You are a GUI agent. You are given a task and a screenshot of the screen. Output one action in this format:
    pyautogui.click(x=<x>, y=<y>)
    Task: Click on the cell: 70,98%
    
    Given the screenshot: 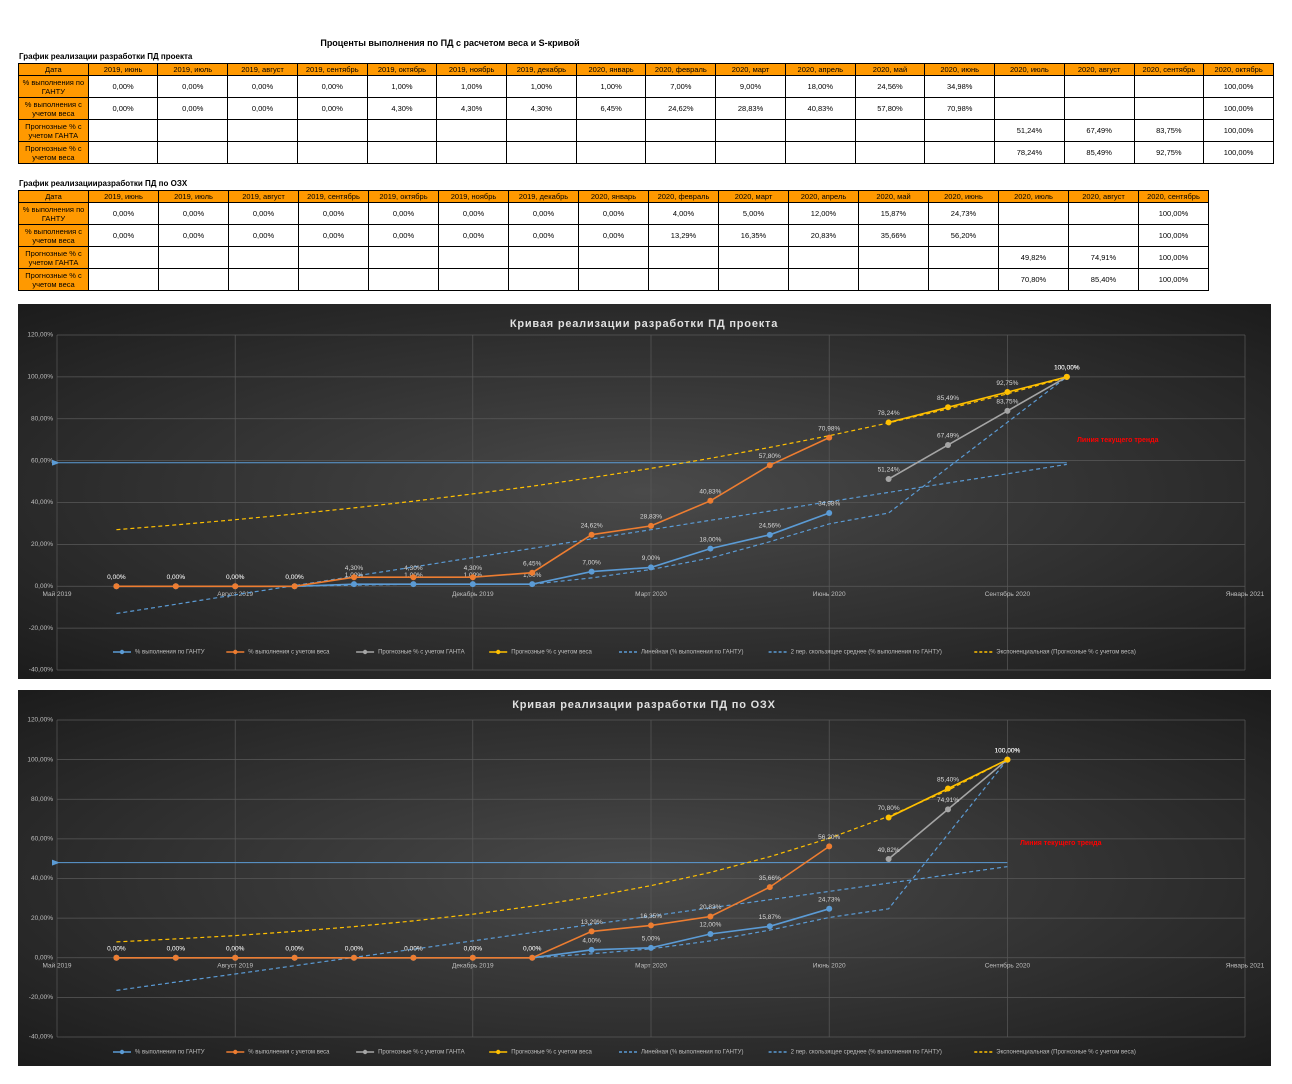 What is the action you would take?
    pyautogui.click(x=960, y=108)
    